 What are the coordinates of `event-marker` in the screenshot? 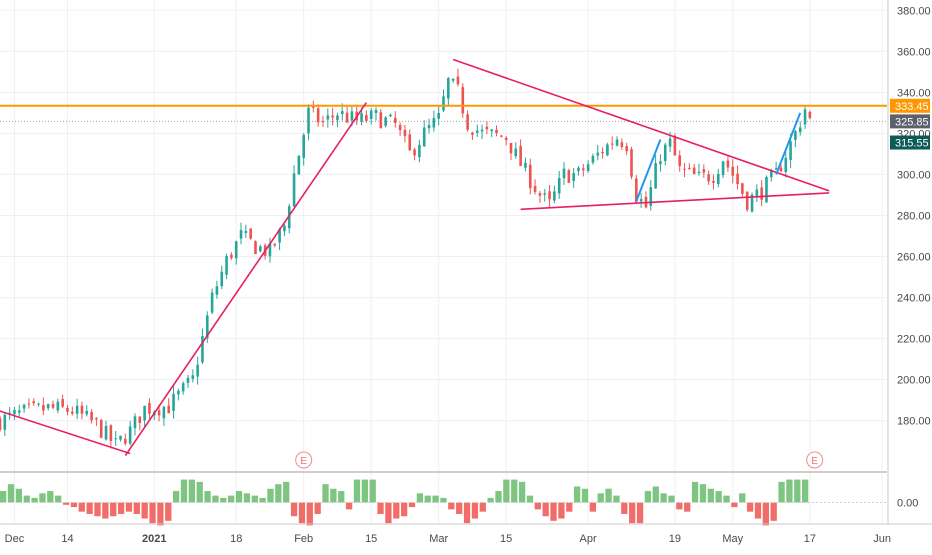 It's located at (815, 460).